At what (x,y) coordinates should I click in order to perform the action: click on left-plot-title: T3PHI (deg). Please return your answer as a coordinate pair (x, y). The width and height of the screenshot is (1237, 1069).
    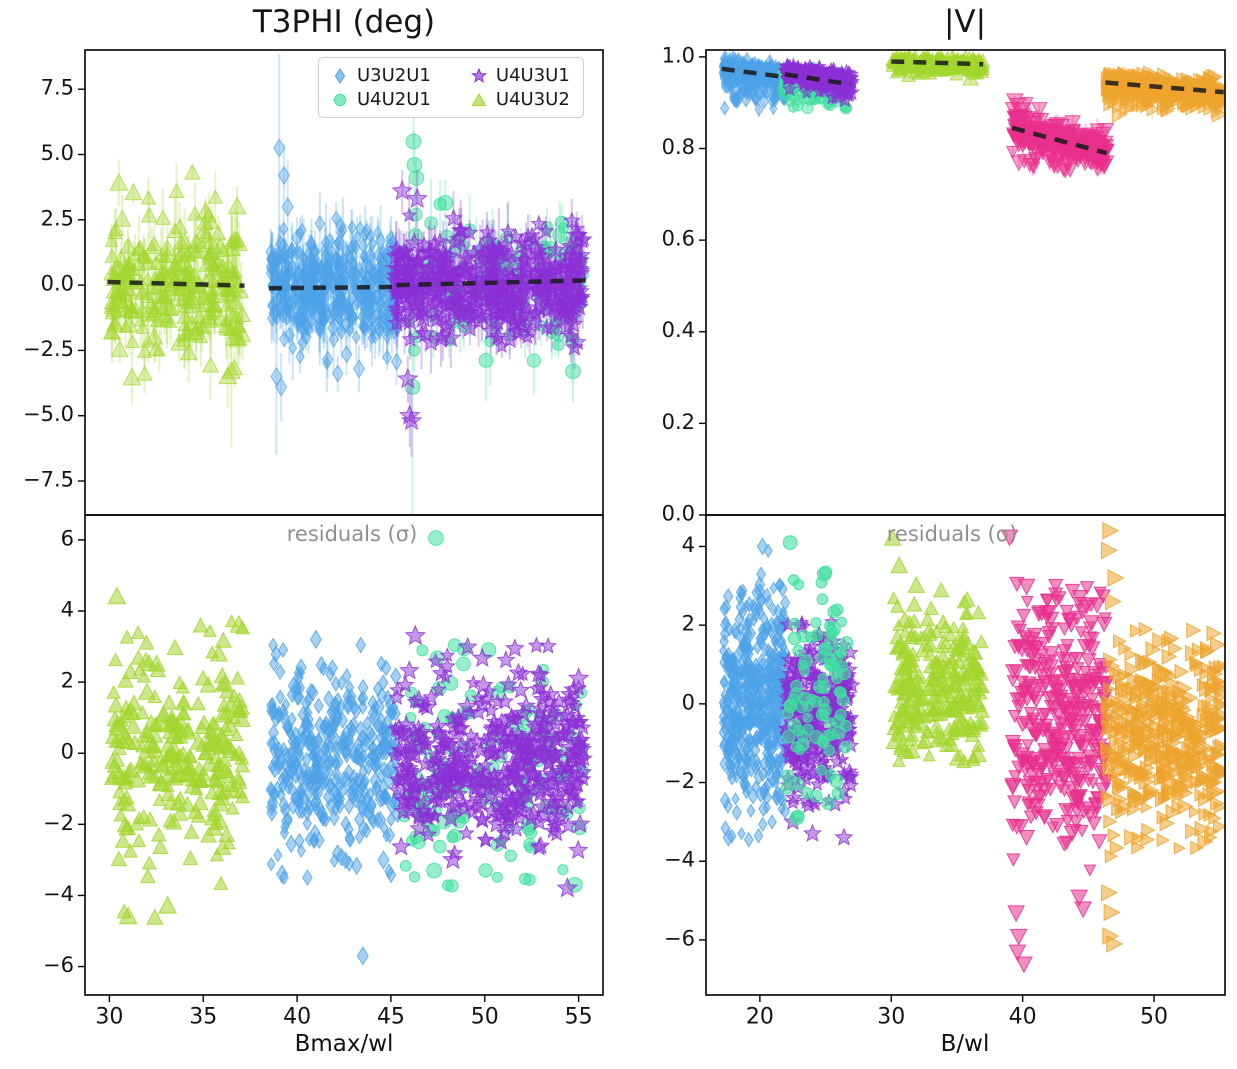
    Looking at the image, I should click on (344, 22).